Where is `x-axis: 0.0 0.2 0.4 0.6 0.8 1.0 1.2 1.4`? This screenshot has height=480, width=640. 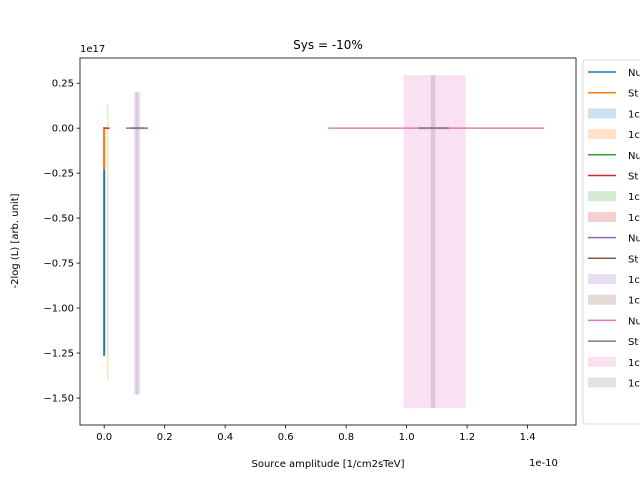
x-axis: 0.0 0.2 0.4 0.6 0.8 1.0 1.2 1.4 is located at coordinates (316, 434).